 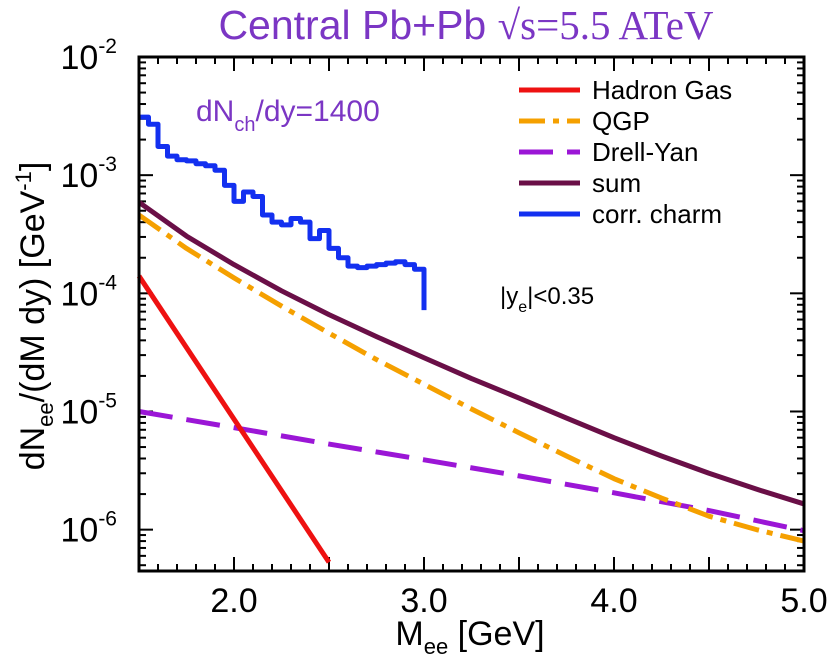 What do you see at coordinates (613, 601) in the screenshot?
I see `x-tick-label: 4.0` at bounding box center [613, 601].